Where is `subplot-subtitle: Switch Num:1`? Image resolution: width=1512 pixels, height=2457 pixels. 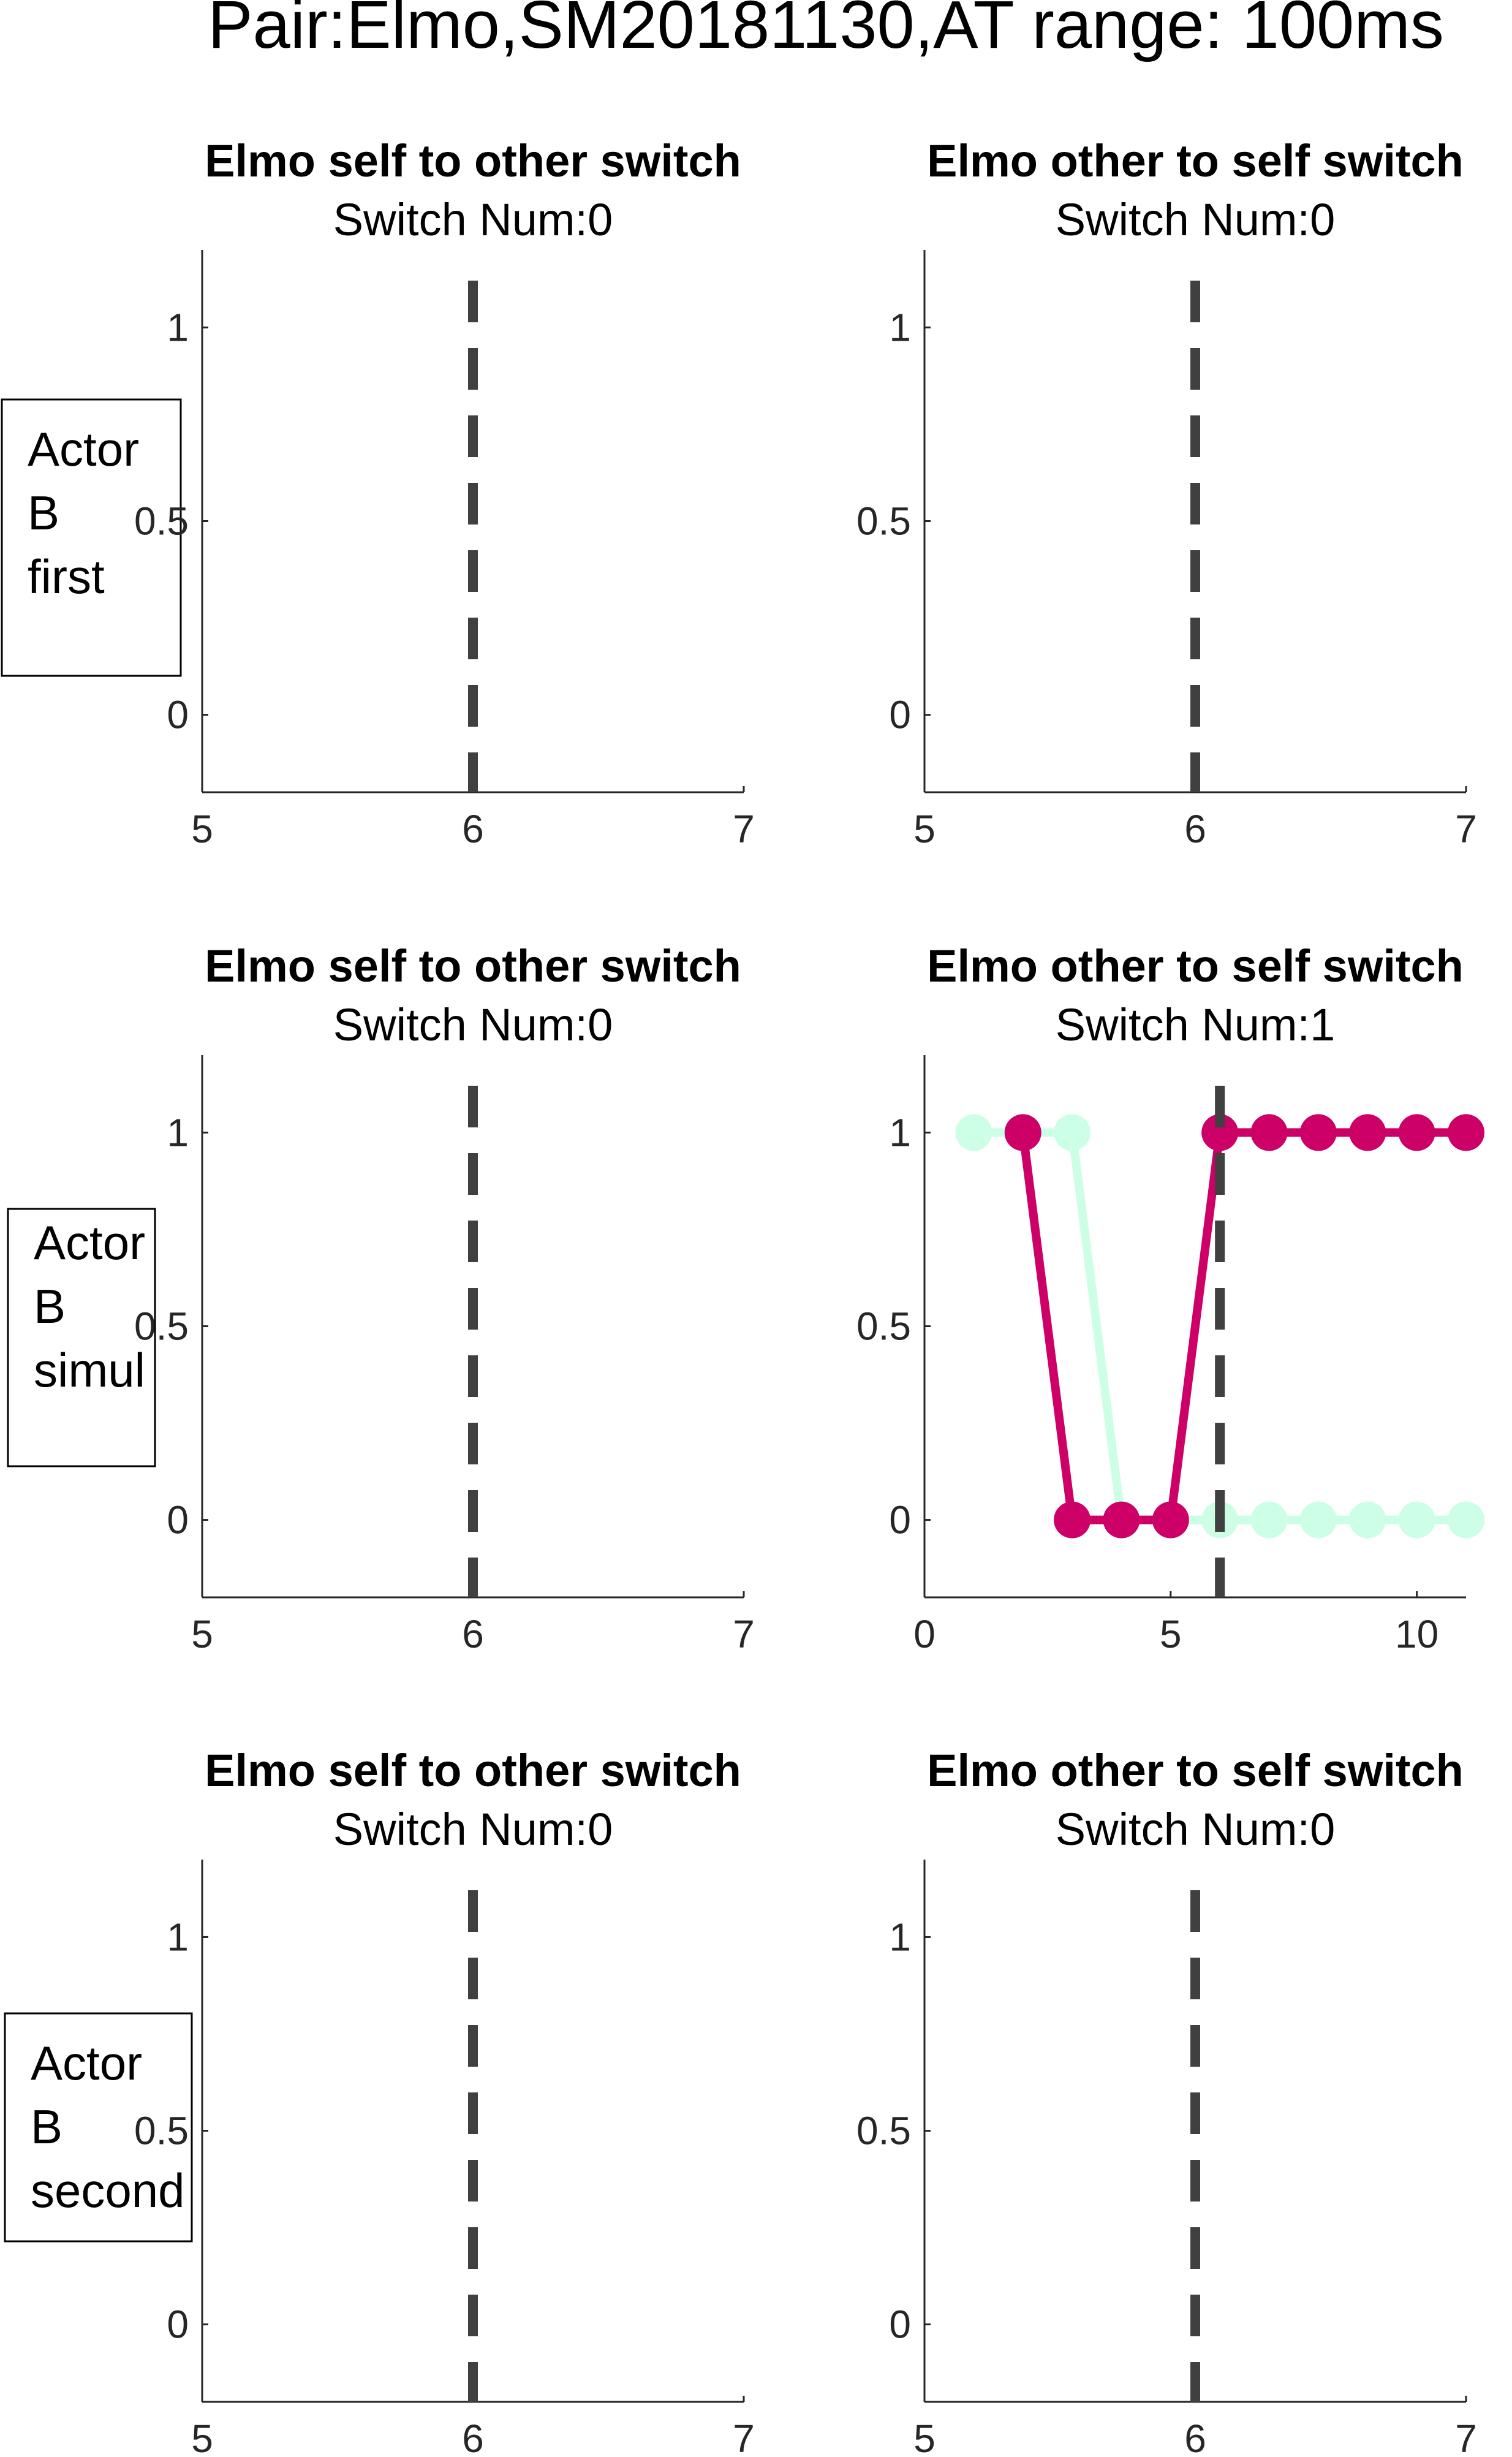
subplot-subtitle: Switch Num:1 is located at coordinates (1196, 1024).